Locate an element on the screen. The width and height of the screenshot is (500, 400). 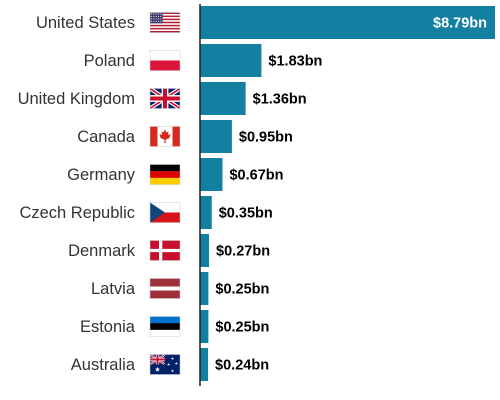
category-label: Denmark is located at coordinates (102, 251).